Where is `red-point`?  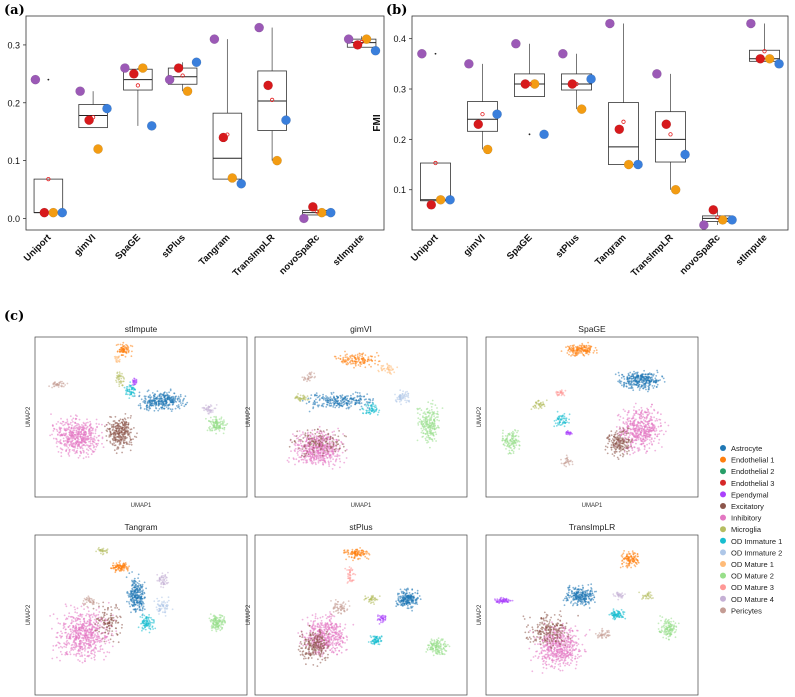 red-point is located at coordinates (312, 207).